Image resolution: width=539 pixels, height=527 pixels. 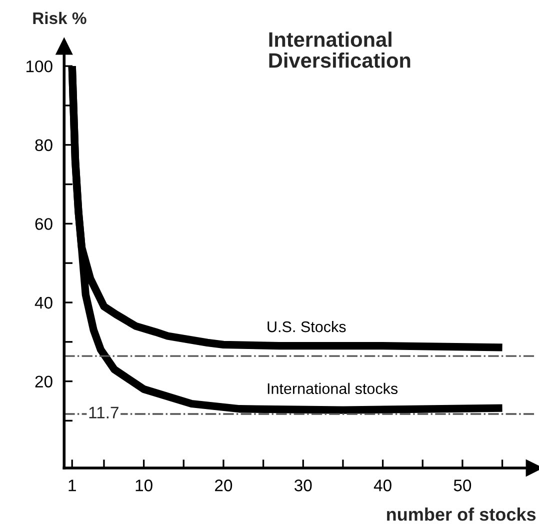 What do you see at coordinates (43, 382) in the screenshot?
I see `y-tick-label: 20` at bounding box center [43, 382].